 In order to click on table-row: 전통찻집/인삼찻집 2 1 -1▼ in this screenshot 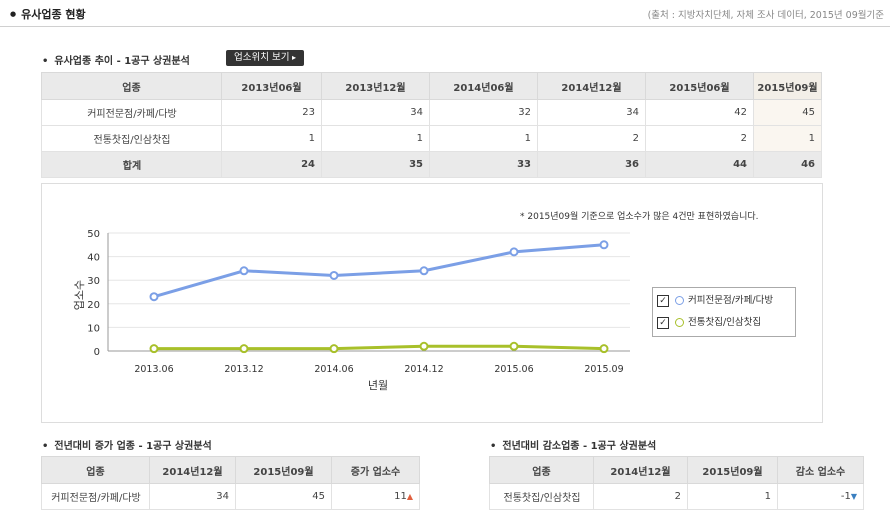, I will do `click(676, 496)`.